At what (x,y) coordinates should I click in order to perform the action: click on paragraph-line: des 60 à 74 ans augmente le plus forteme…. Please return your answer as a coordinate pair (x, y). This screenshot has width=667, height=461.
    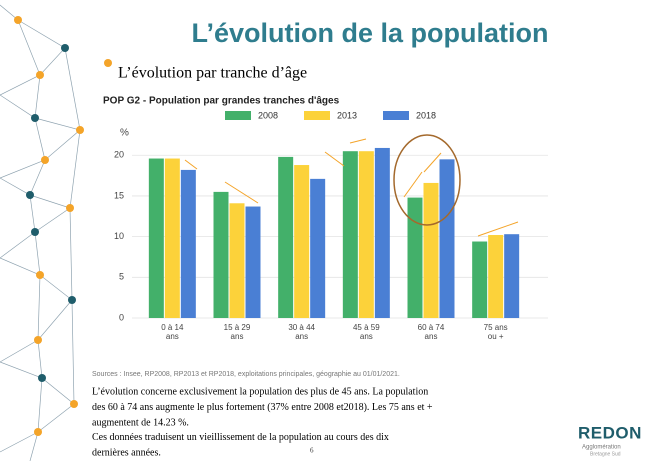
    Looking at the image, I should click on (262, 407).